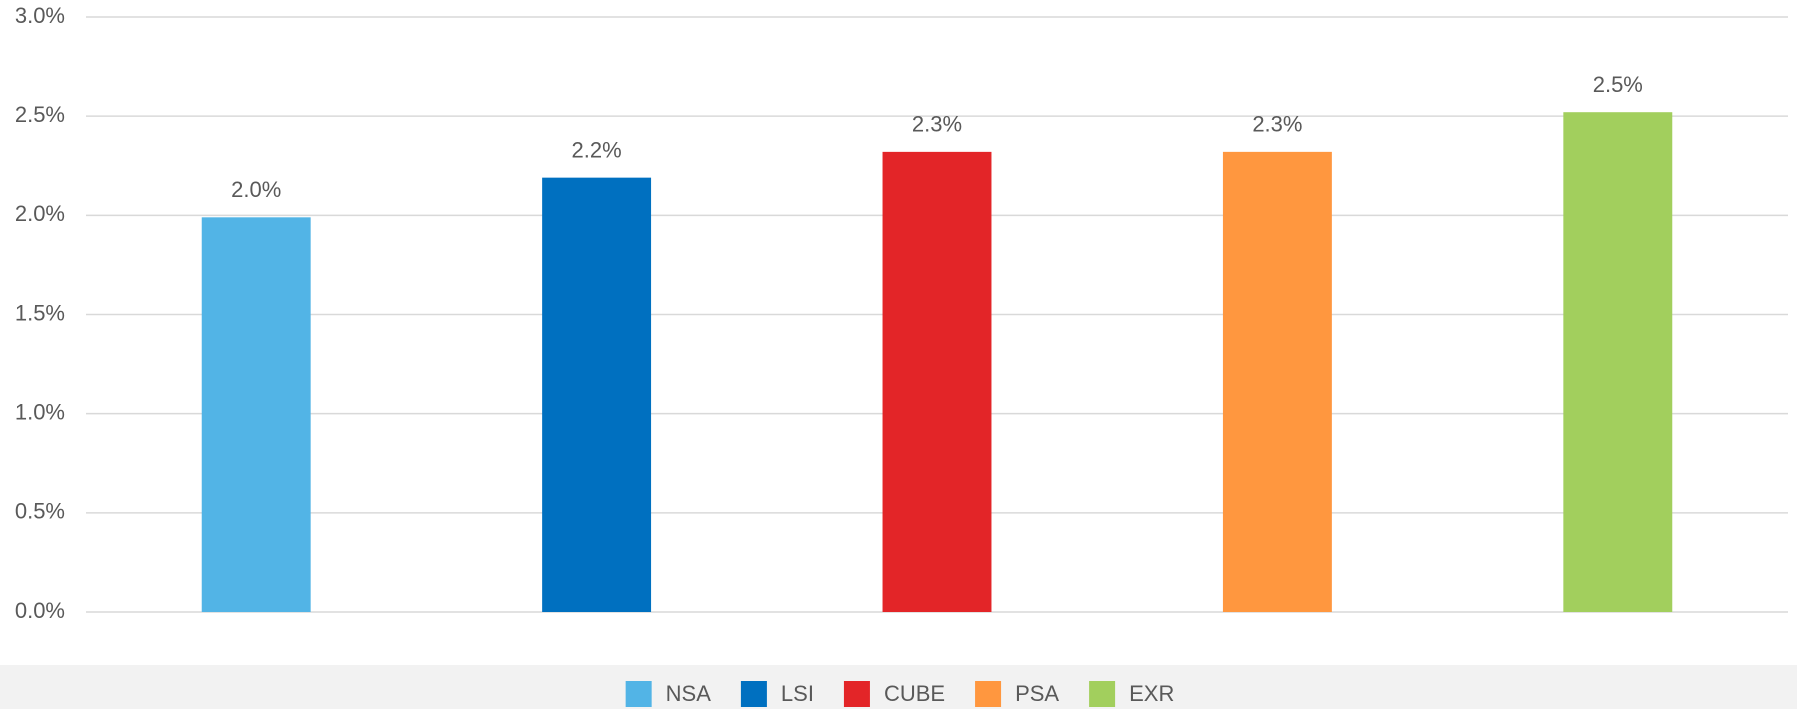  What do you see at coordinates (914, 693) in the screenshot?
I see `legend-label: CUBE` at bounding box center [914, 693].